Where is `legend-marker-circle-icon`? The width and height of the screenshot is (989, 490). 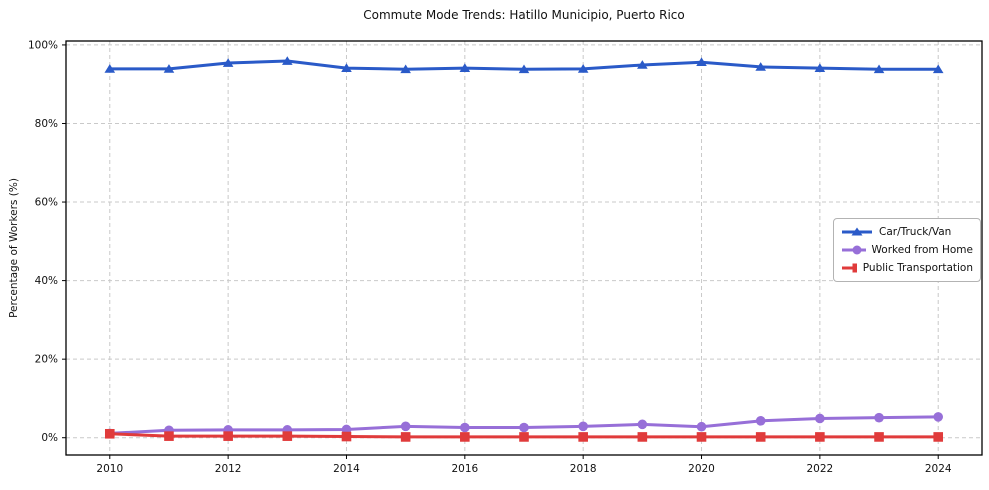
legend-marker-circle-icon is located at coordinates (854, 250).